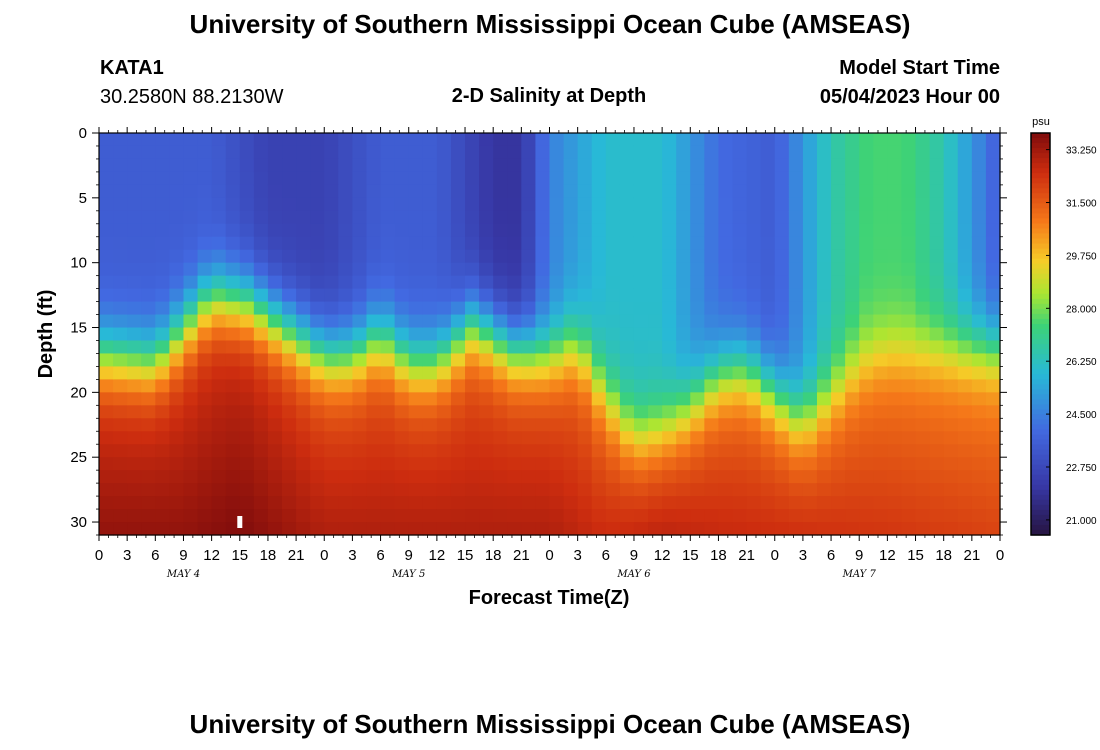 The image size is (1100, 750). What do you see at coordinates (268, 555) in the screenshot?
I see `x-tick-label: 18` at bounding box center [268, 555].